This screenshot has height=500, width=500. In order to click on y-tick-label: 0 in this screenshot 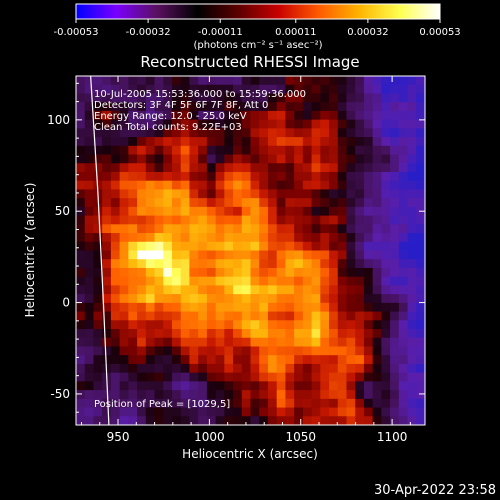, I will do `click(66, 303)`.